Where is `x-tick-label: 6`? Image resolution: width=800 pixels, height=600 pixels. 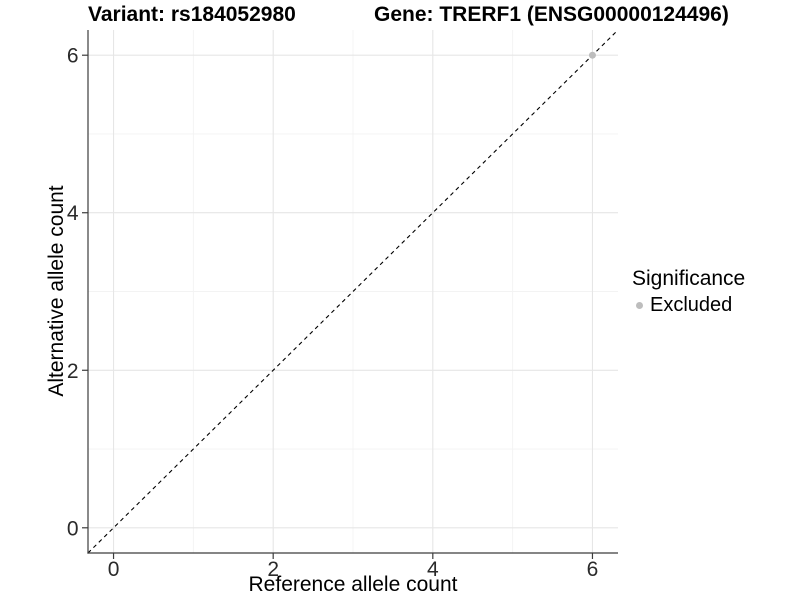
x-tick-label: 6 is located at coordinates (593, 569).